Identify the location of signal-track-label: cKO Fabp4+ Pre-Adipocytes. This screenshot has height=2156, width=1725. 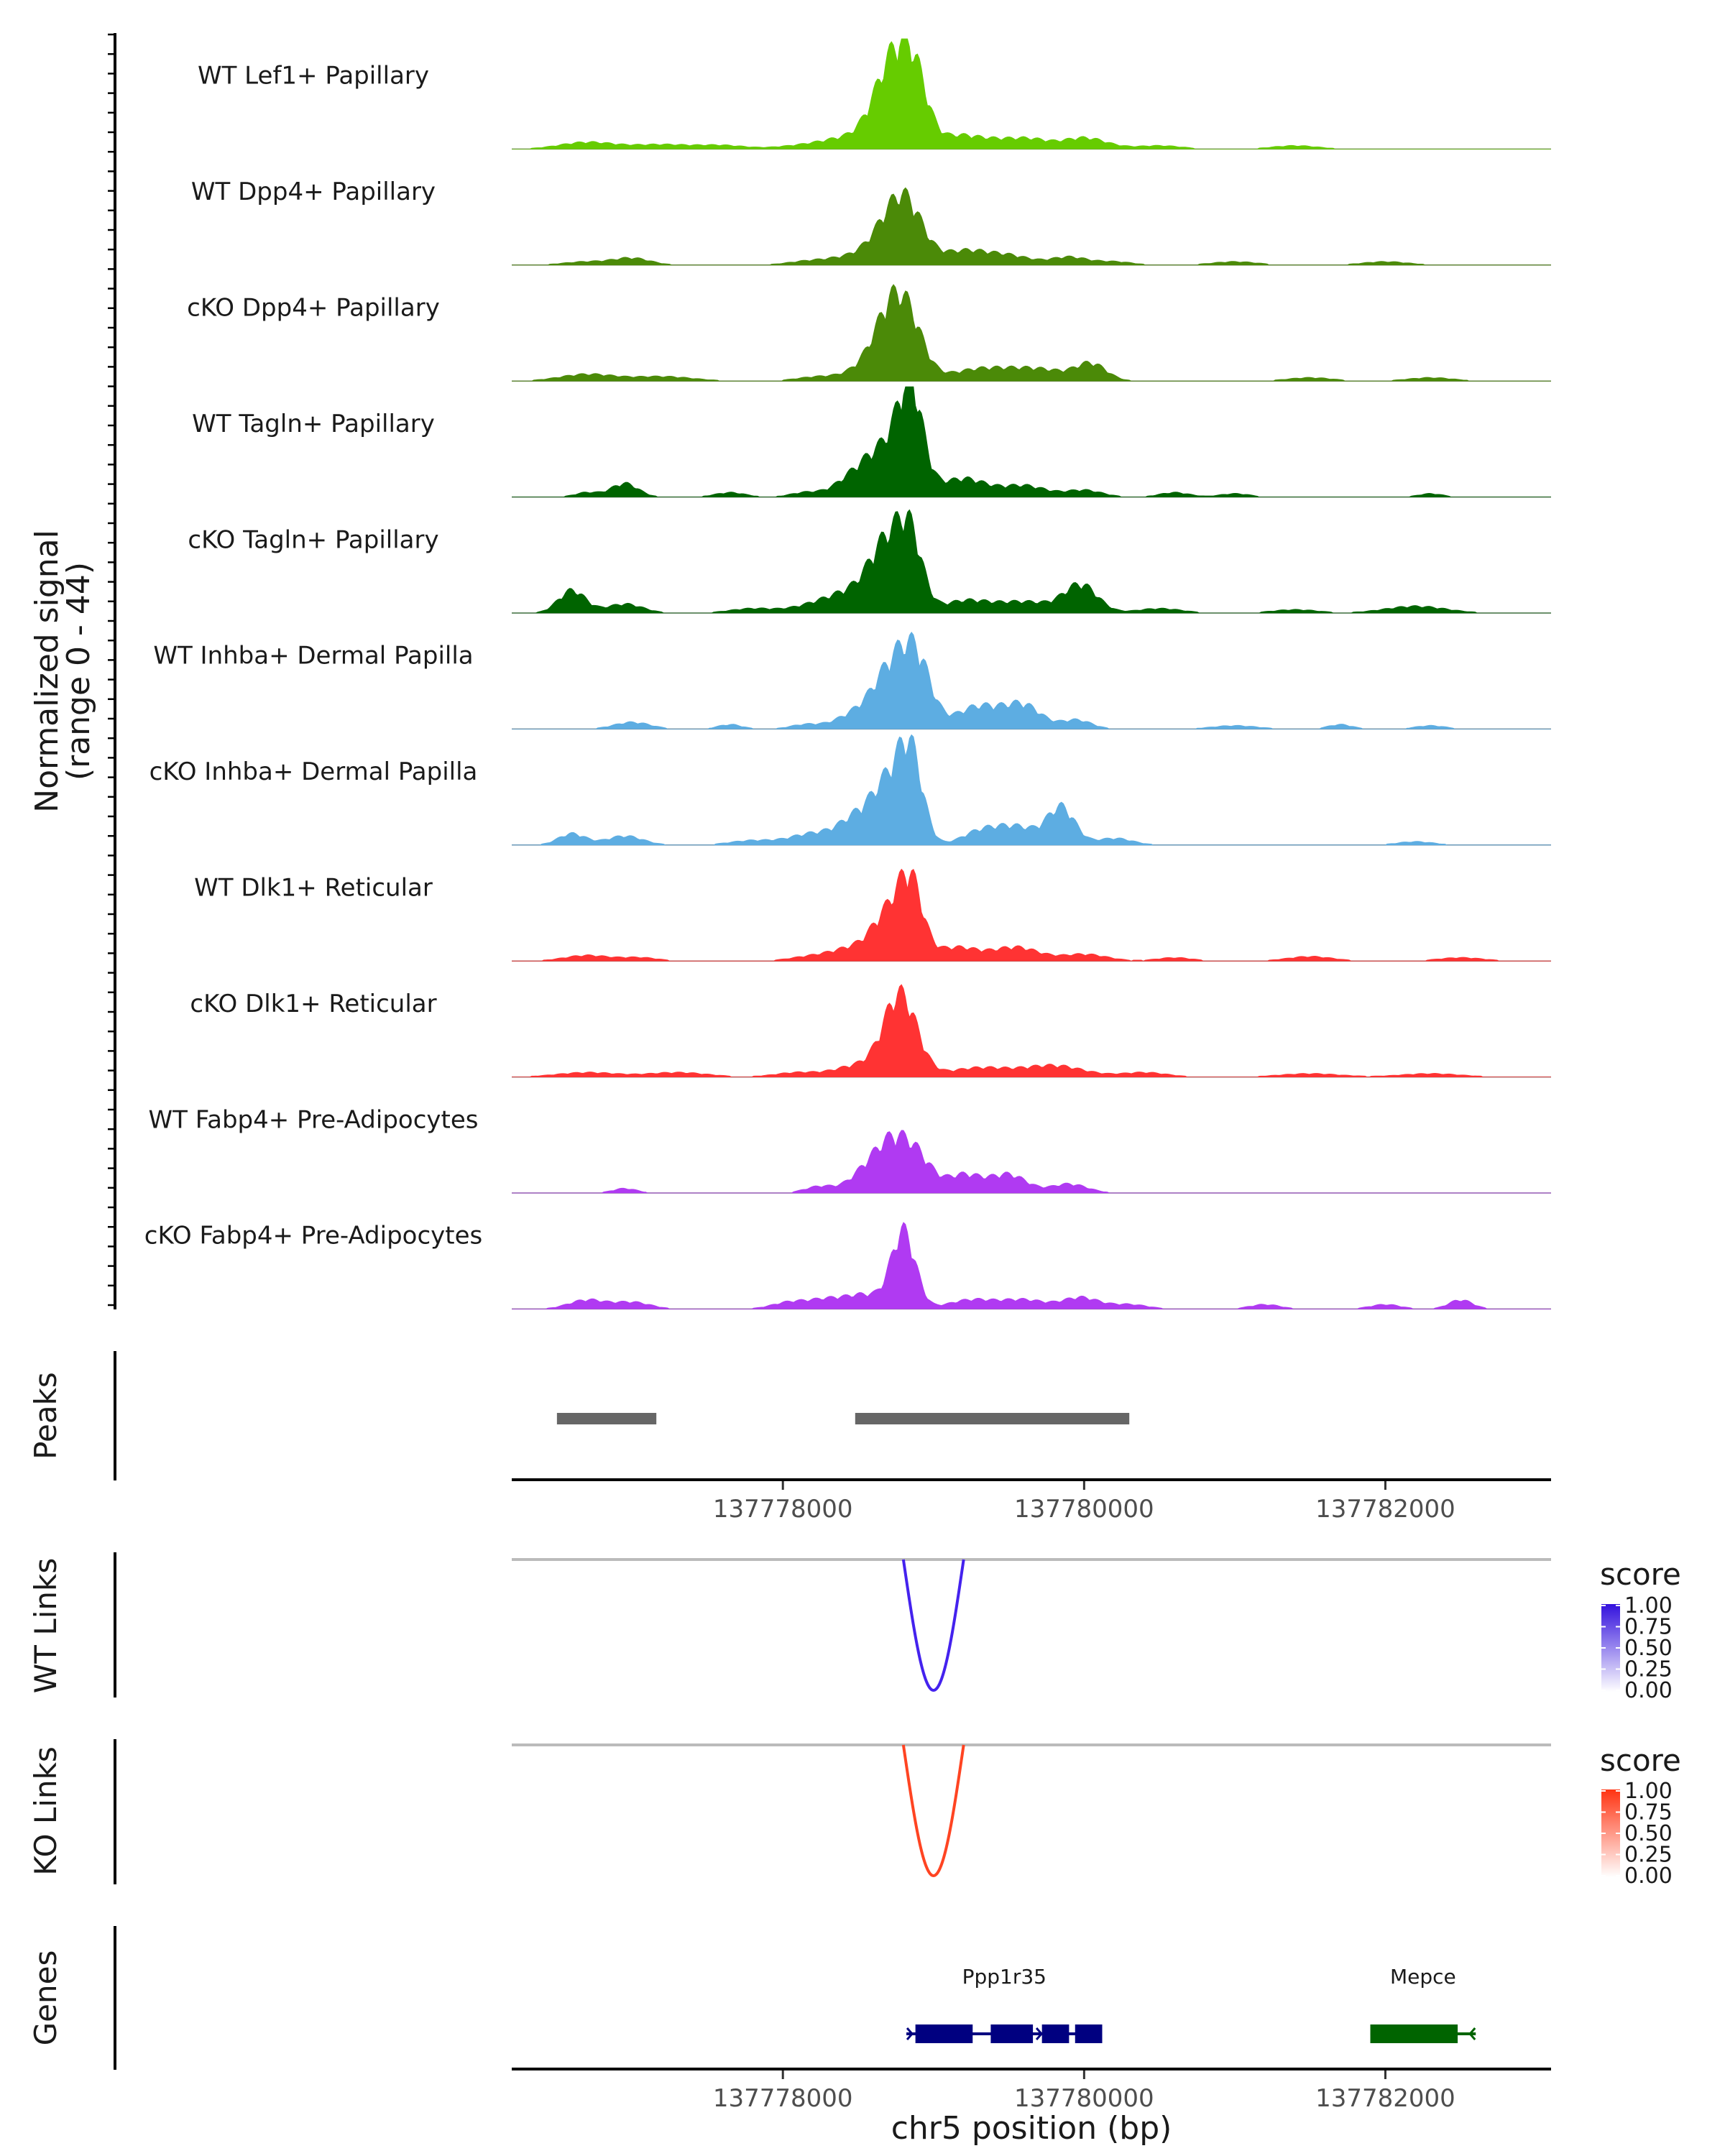
(313, 1236).